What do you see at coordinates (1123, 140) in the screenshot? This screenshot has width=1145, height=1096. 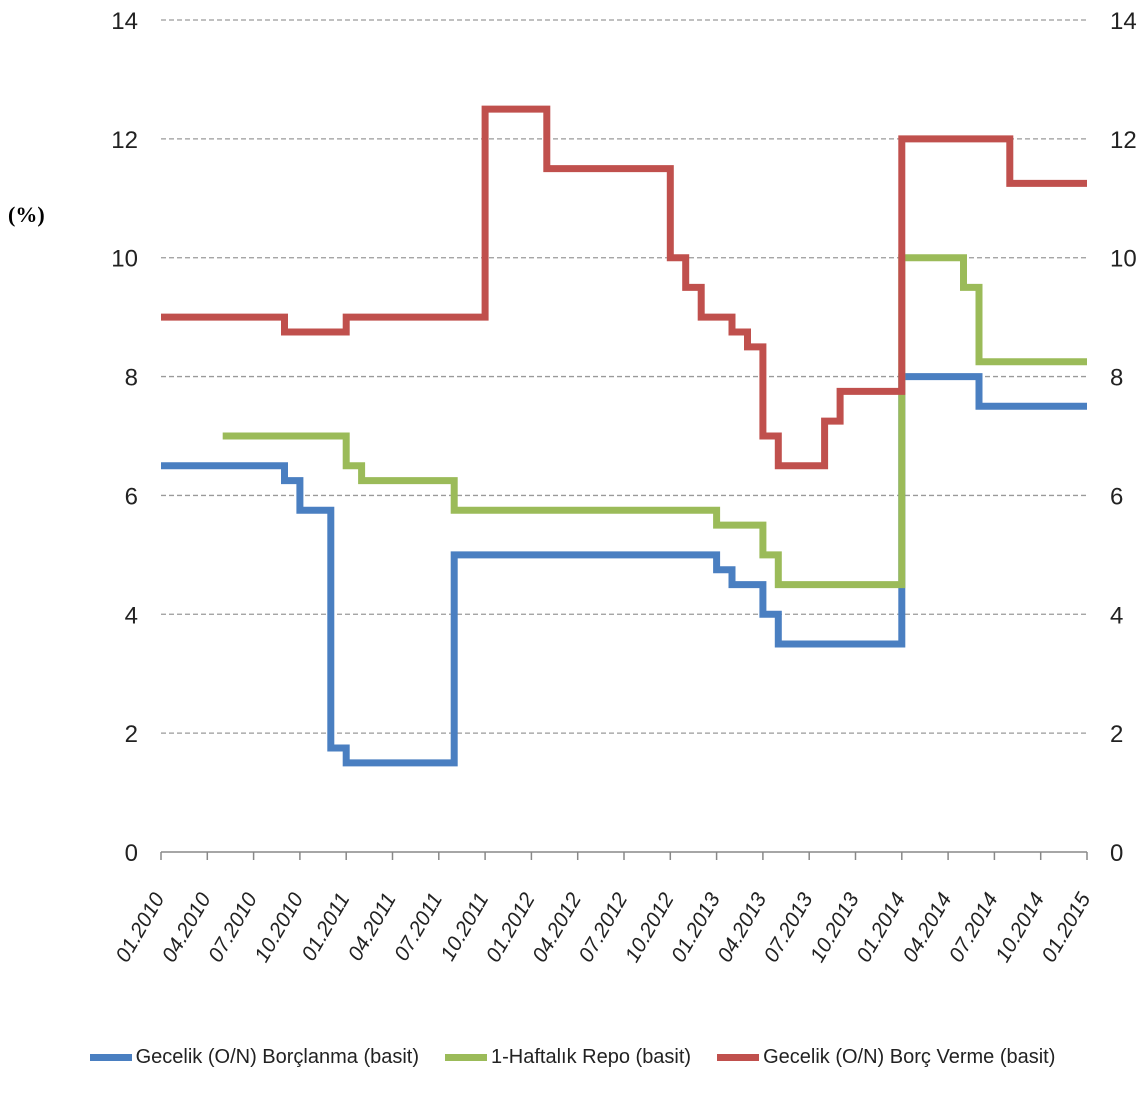 I see `y-tick-label-right: 12` at bounding box center [1123, 140].